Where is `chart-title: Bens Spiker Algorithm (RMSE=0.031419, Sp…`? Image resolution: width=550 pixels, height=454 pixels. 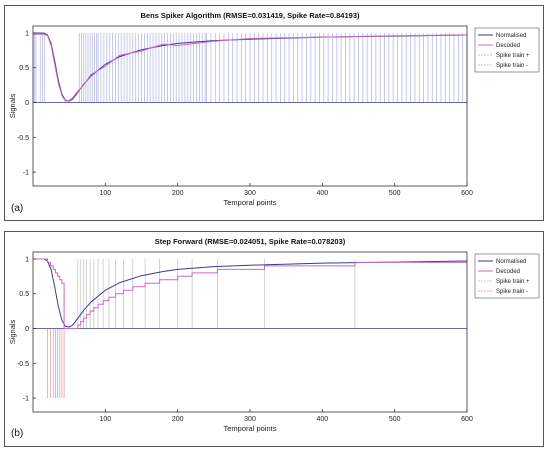
chart-title: Bens Spiker Algorithm (RMSE=0.031419, Sp… is located at coordinates (250, 15).